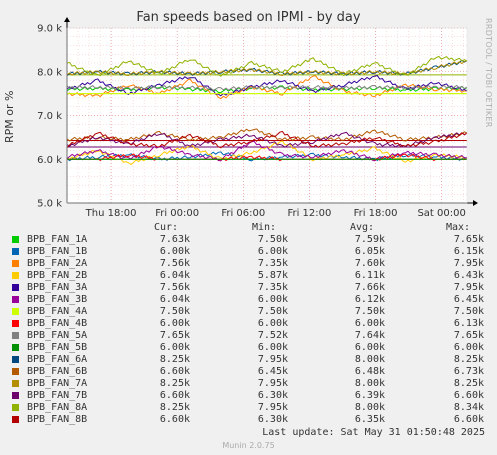 The width and height of the screenshot is (497, 455). I want to click on munin-version: Munin 2.0.75, so click(248, 445).